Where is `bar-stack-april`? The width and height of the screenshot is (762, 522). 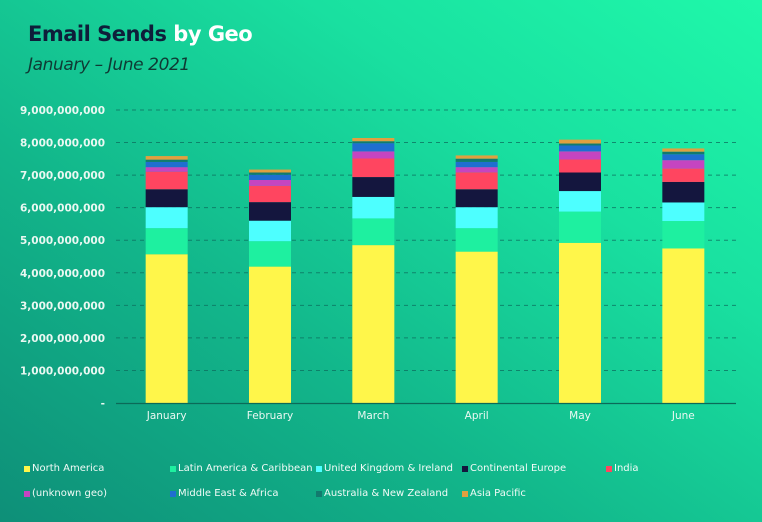
bar-stack-april is located at coordinates (476, 279).